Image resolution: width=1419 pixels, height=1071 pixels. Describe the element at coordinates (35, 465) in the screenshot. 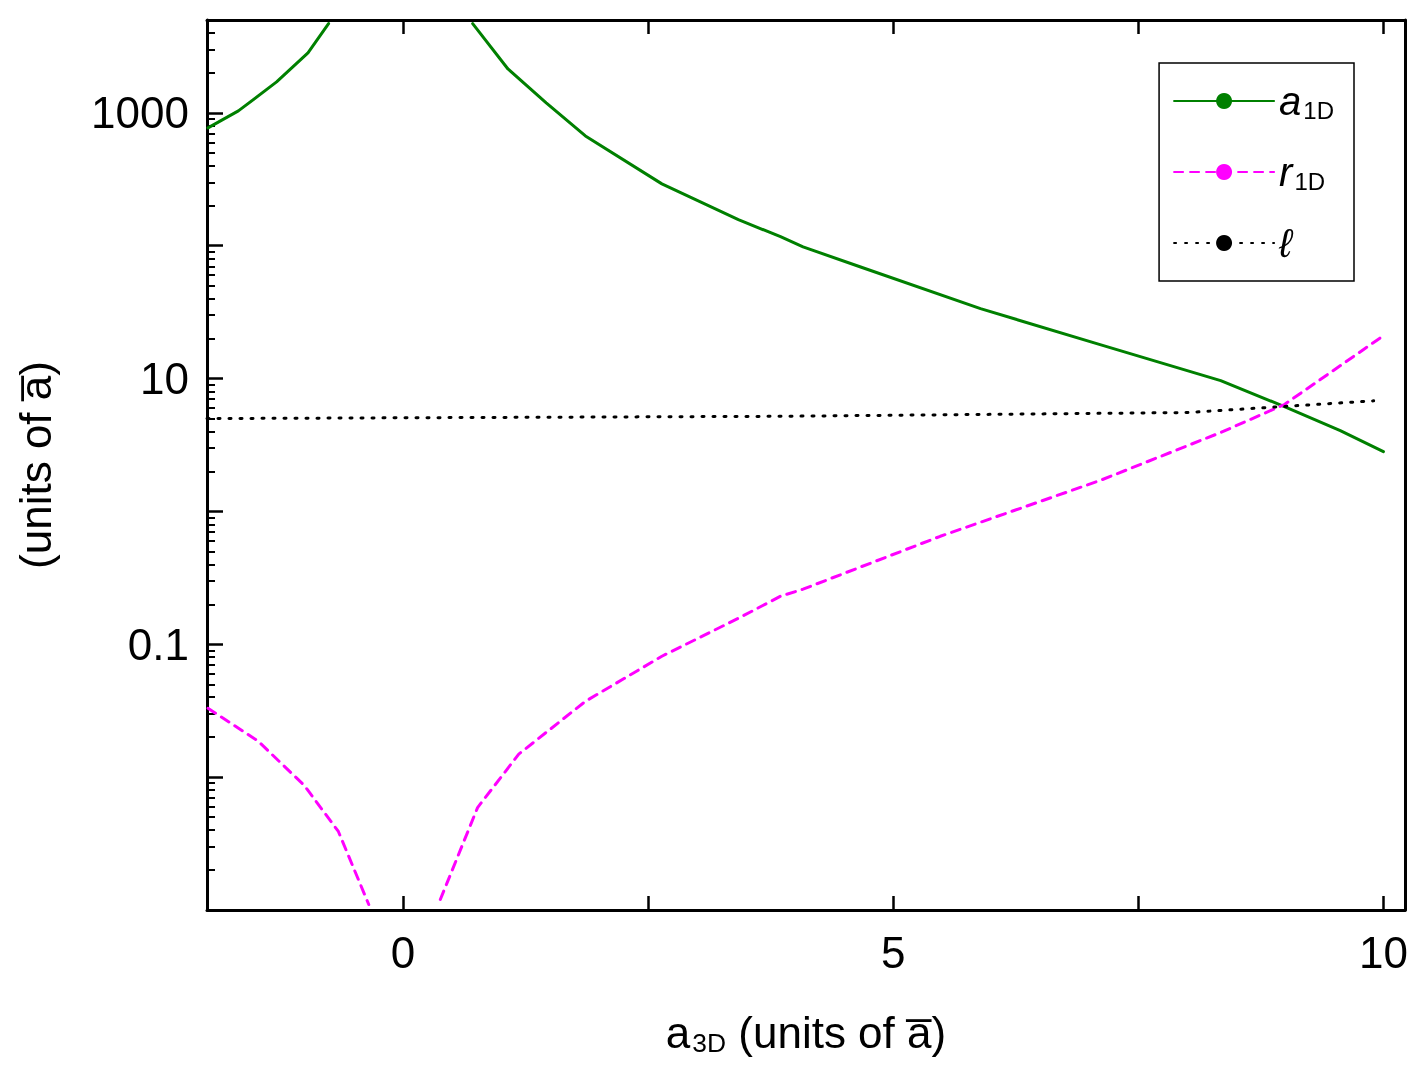

I see `y-axis-title: (units of a̅)` at that location.